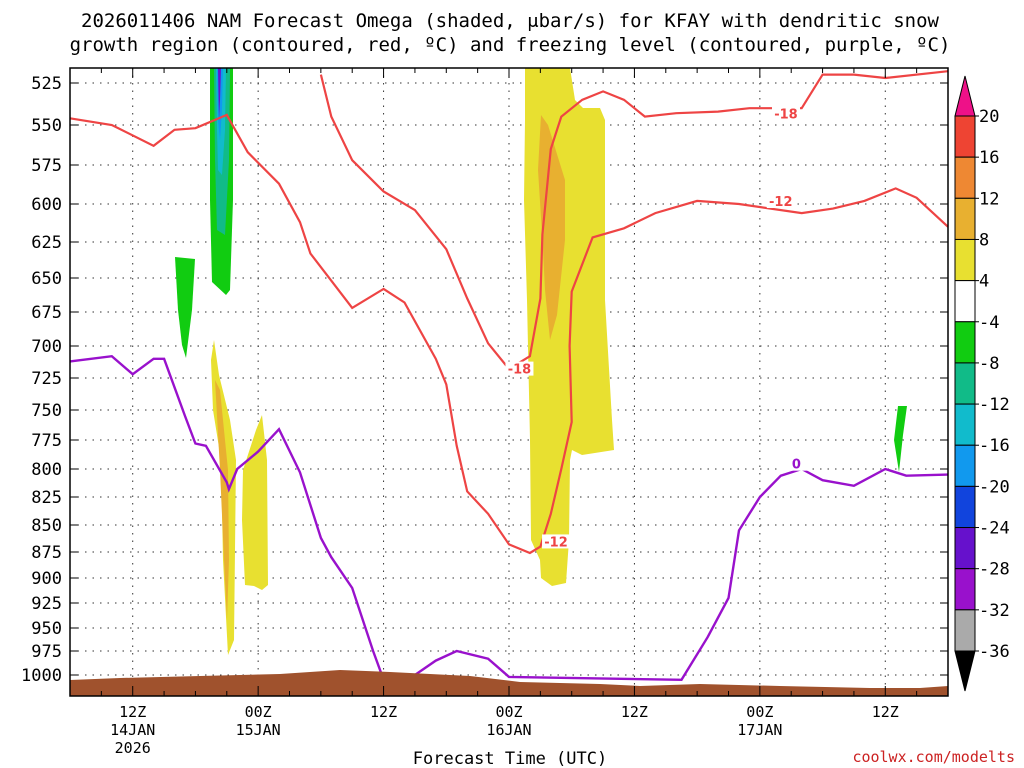 The height and width of the screenshot is (768, 1024). What do you see at coordinates (46, 629) in the screenshot?
I see `y-tick-label: 950` at bounding box center [46, 629].